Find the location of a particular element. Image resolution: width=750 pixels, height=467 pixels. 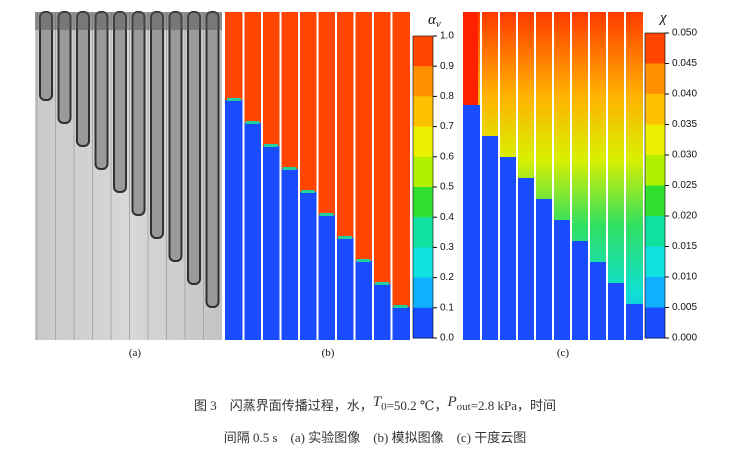

panel-label: (b) is located at coordinates (328, 353).